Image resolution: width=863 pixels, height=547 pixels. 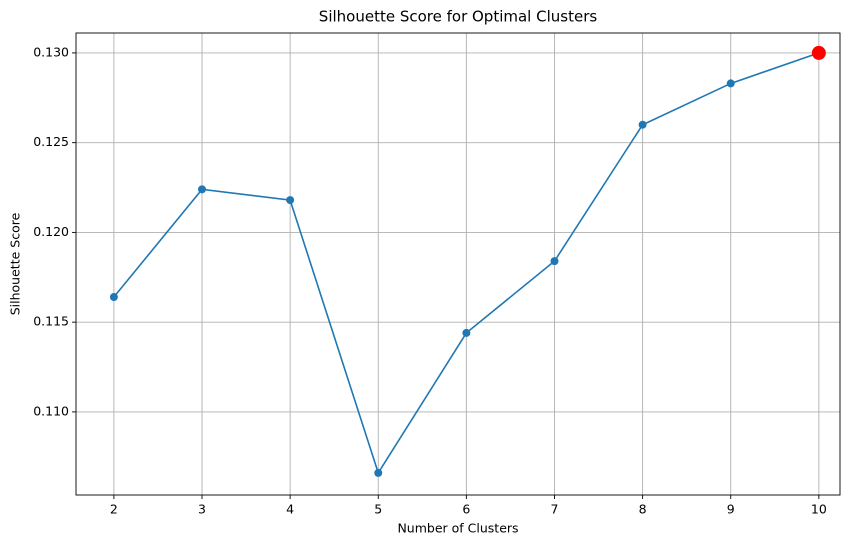 What do you see at coordinates (51, 141) in the screenshot?
I see `y-tick-label: 0.125` at bounding box center [51, 141].